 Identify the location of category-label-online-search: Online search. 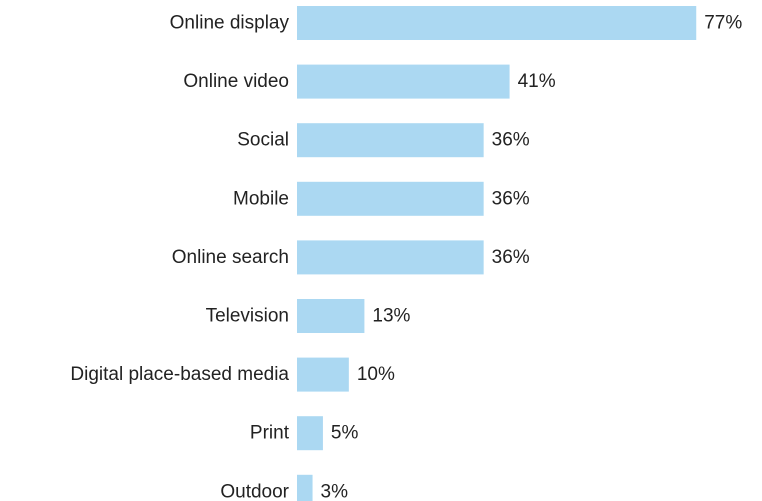
(230, 257).